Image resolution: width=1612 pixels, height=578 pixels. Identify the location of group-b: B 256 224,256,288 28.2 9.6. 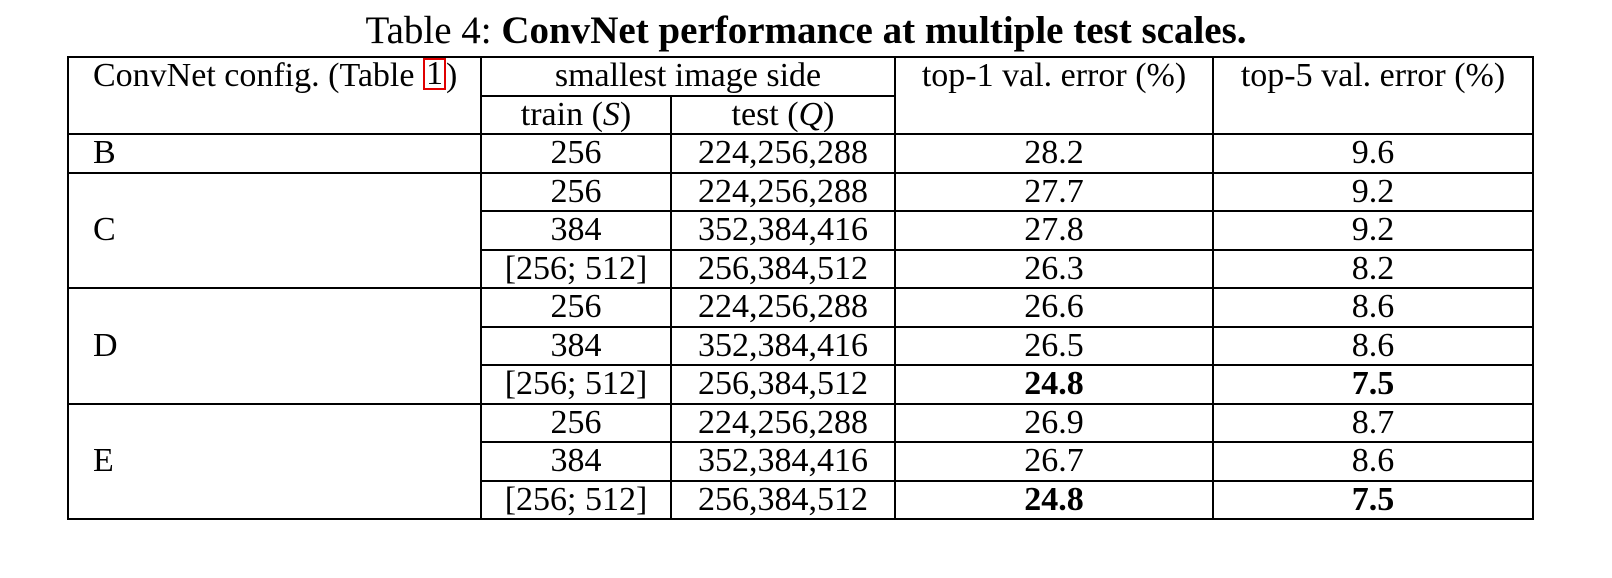
(800, 153).